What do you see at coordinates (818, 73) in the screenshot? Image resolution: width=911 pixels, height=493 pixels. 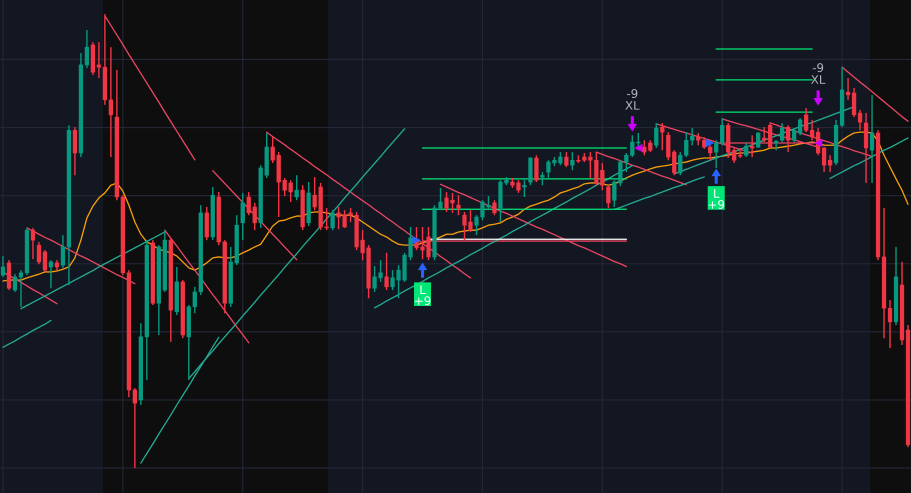 I see `text: -9 XL` at bounding box center [818, 73].